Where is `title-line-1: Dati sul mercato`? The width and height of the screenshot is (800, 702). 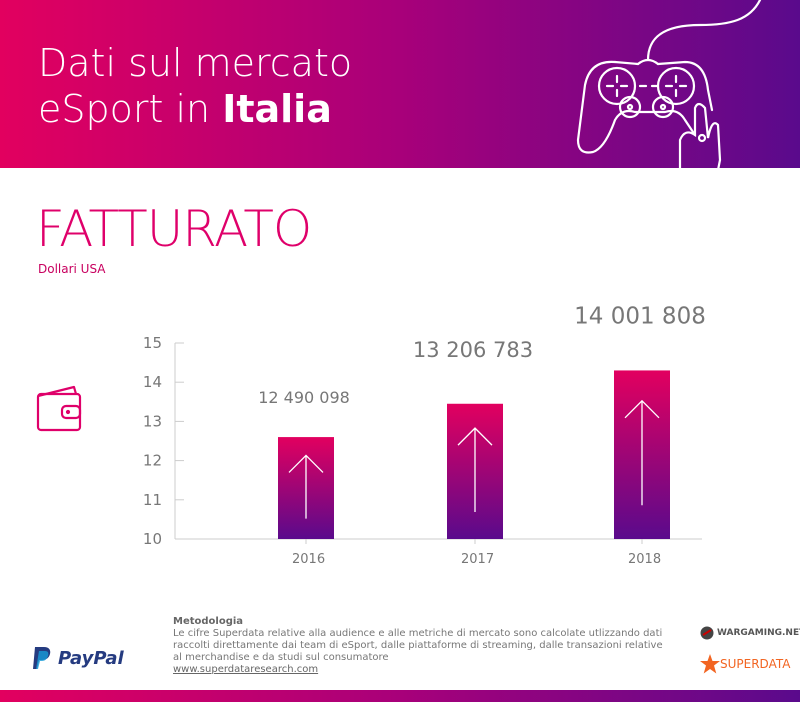 title-line-1: Dati sul mercato is located at coordinates (195, 63).